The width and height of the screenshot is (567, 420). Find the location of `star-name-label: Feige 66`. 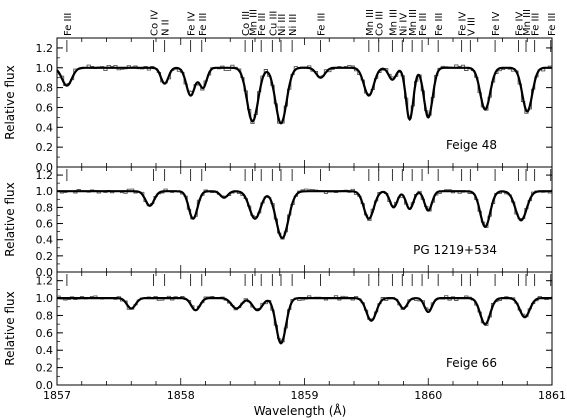

star-name-label: Feige 66 is located at coordinates (471, 363).